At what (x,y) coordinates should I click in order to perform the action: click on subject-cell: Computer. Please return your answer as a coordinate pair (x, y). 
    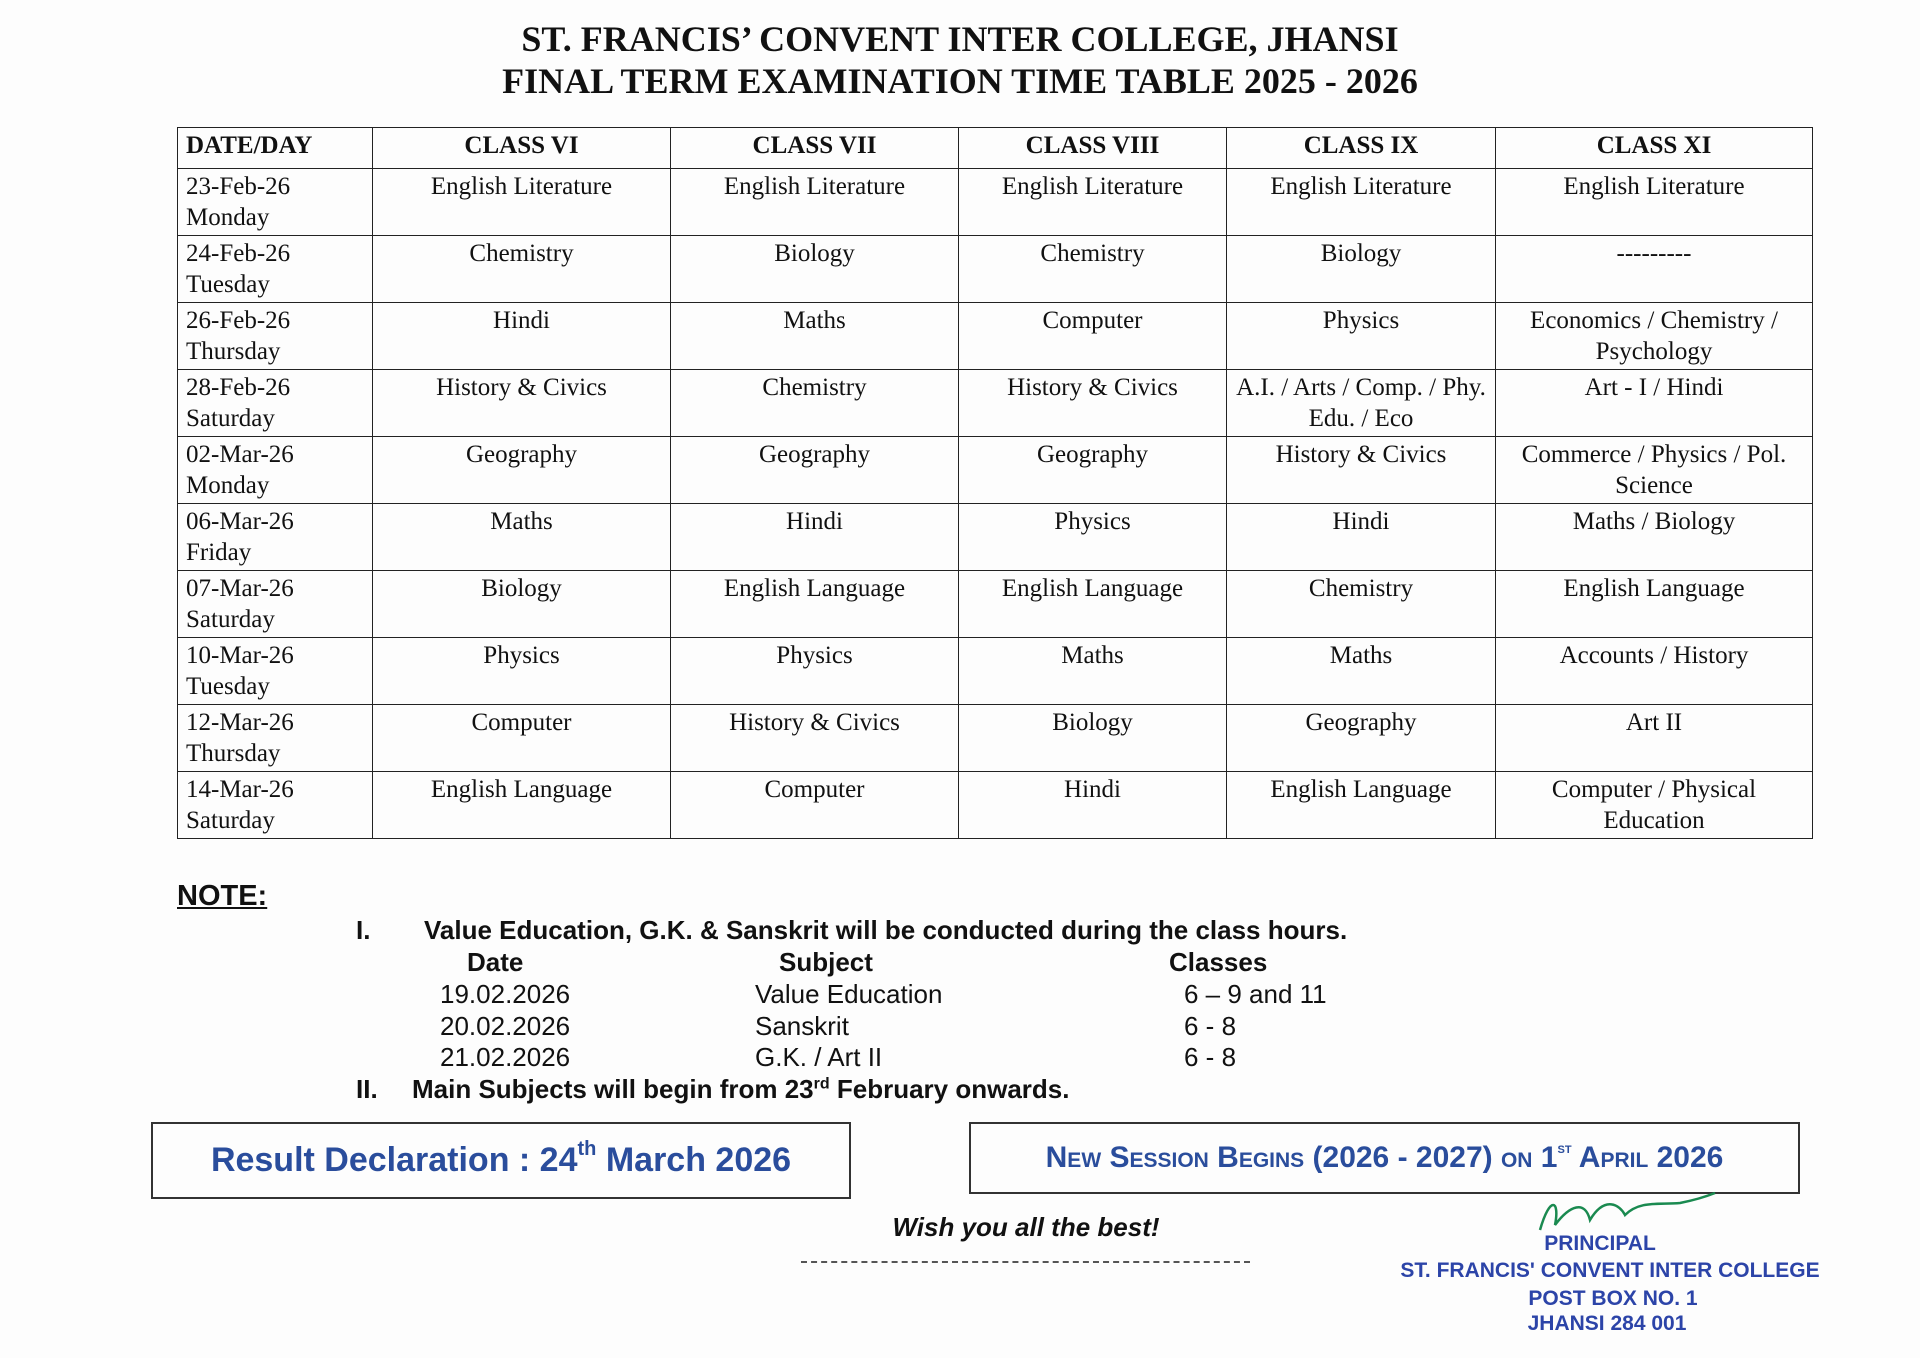
    Looking at the image, I should click on (814, 805).